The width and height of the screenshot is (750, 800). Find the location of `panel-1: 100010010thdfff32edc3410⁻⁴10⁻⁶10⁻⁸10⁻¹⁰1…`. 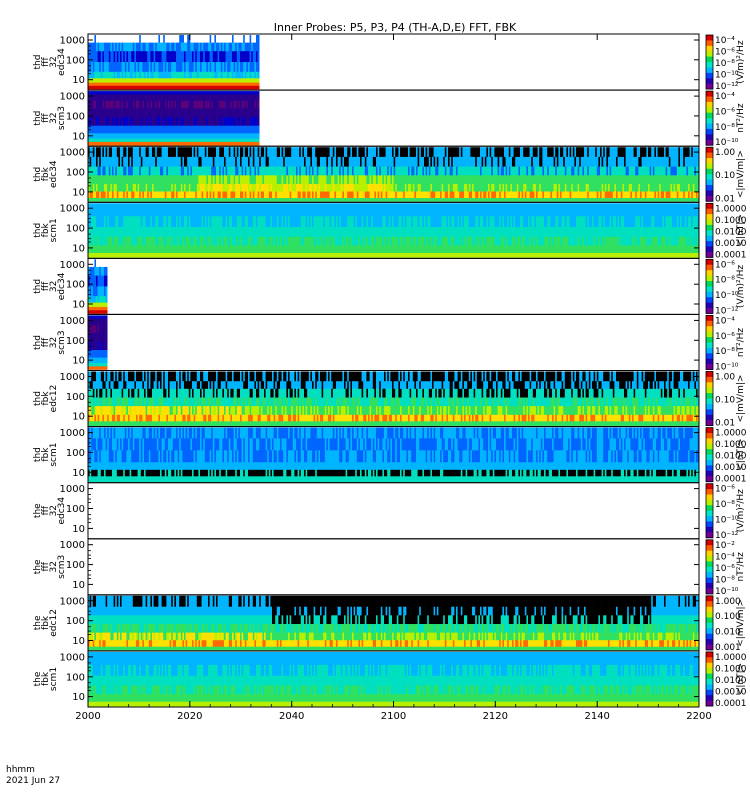

panel-1: 100010010thdfff32edc3410⁻⁴10⁻⁶10⁻⁸10⁻¹⁰1… is located at coordinates (389, 63).